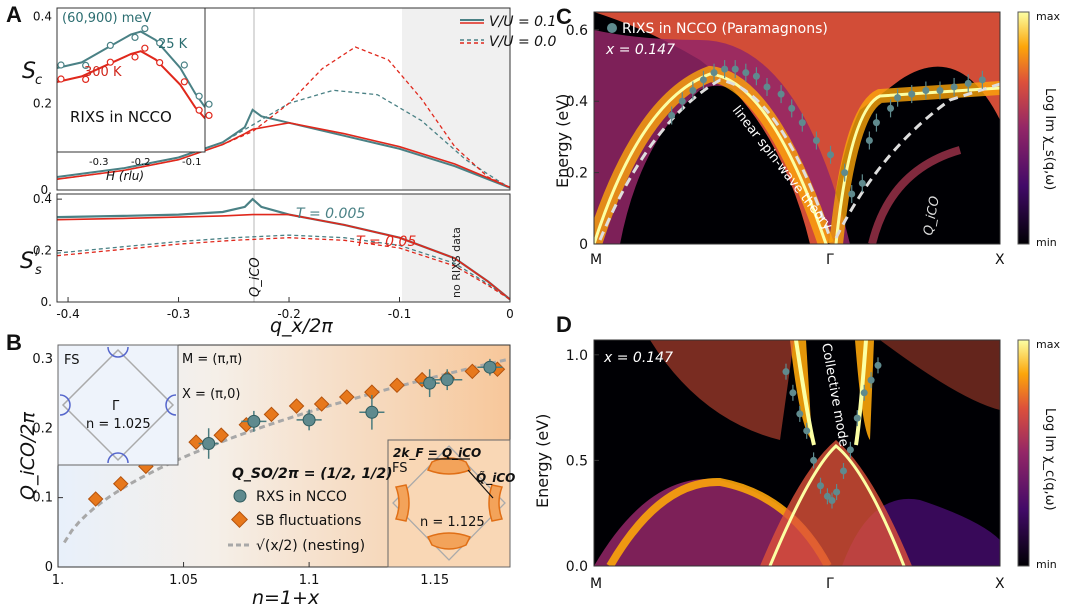  I want to click on legend-c: RIXS in NCCO (Paramagnons), so click(725, 29).